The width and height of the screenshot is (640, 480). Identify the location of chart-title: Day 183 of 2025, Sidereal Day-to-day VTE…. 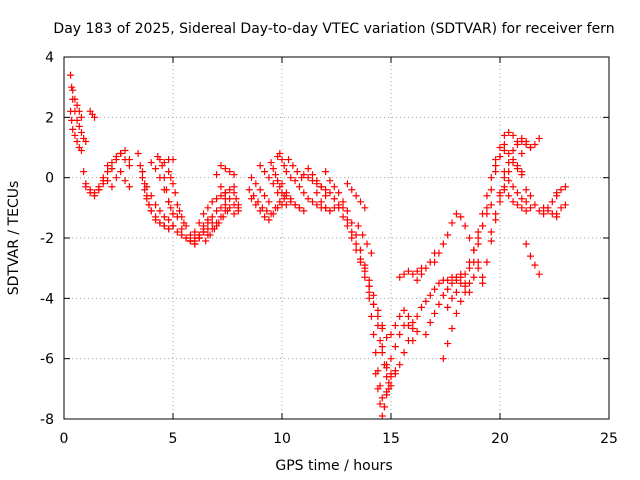
(333, 29).